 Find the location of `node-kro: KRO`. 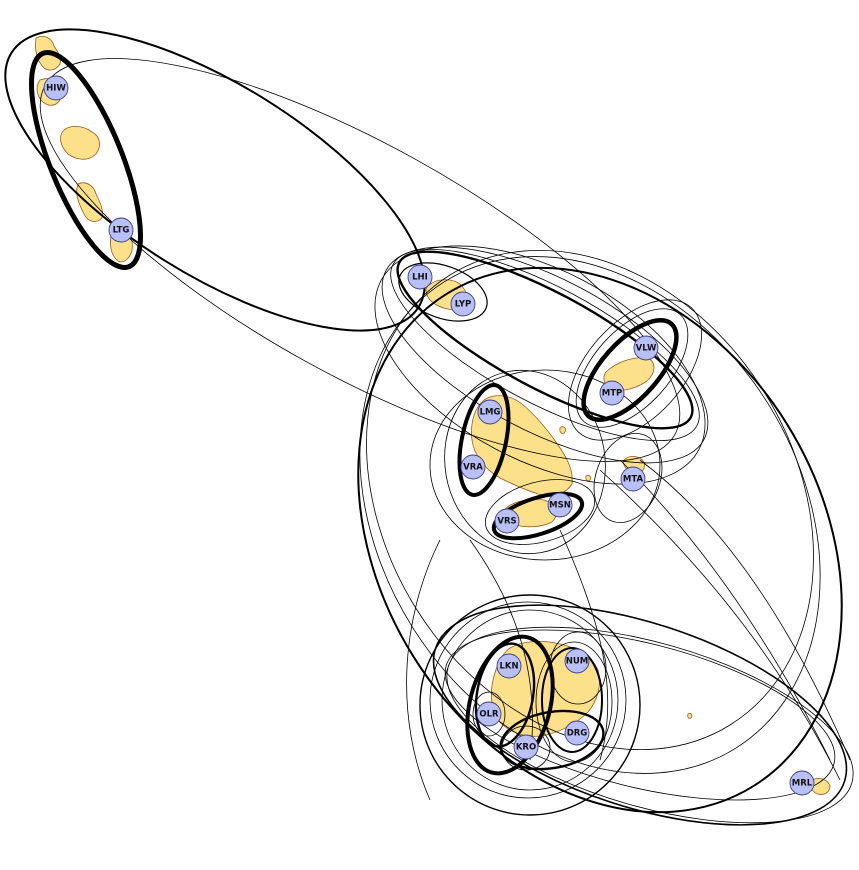

node-kro: KRO is located at coordinates (526, 747).